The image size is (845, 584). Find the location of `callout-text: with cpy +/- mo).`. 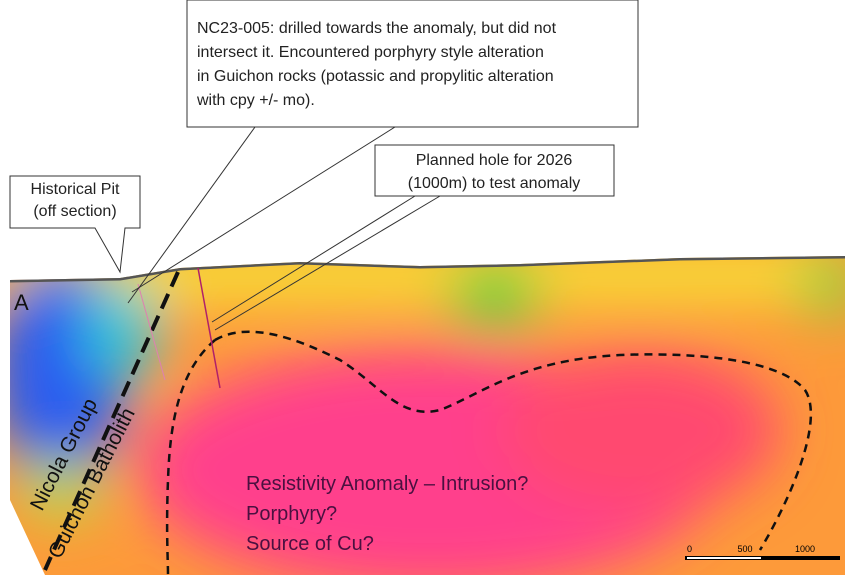

callout-text: with cpy +/- mo). is located at coordinates (255, 100).